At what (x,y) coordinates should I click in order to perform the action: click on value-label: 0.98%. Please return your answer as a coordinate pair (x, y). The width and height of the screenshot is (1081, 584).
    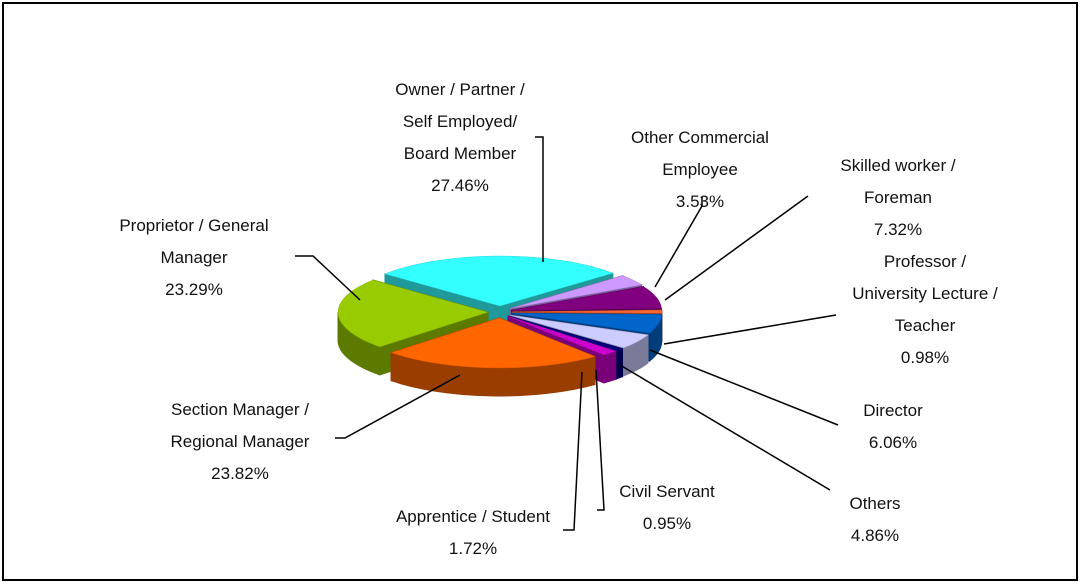
    Looking at the image, I should click on (925, 357).